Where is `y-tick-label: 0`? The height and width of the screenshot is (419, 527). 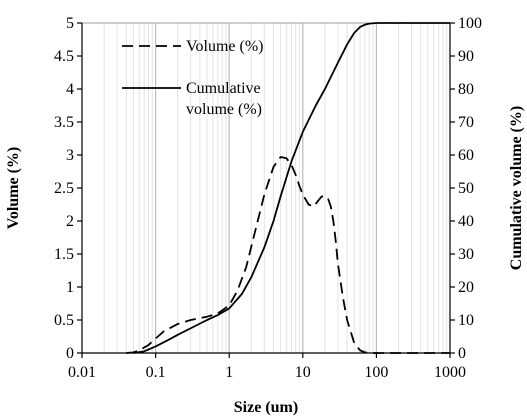 y-tick-label: 0 is located at coordinates (70, 353).